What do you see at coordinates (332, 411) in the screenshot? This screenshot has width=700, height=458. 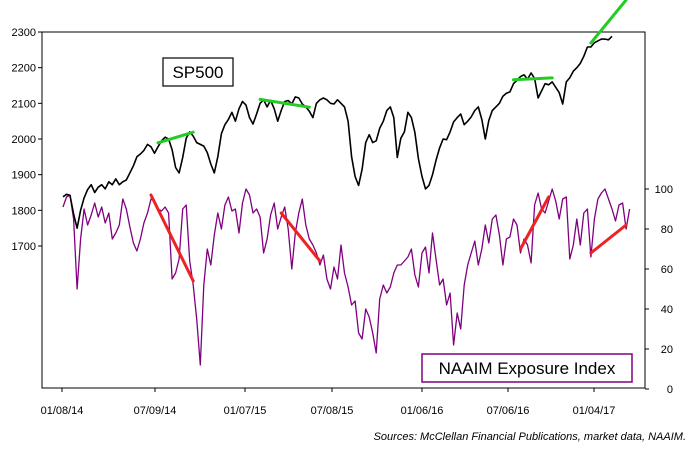 I see `x-tick-label: 07/08/15` at bounding box center [332, 411].